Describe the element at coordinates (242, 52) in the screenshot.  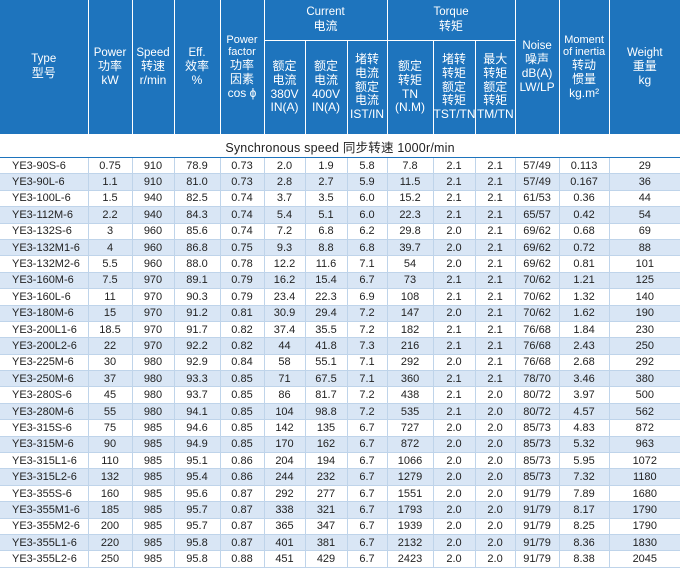
I see `pf-en-2: factor` at that location.